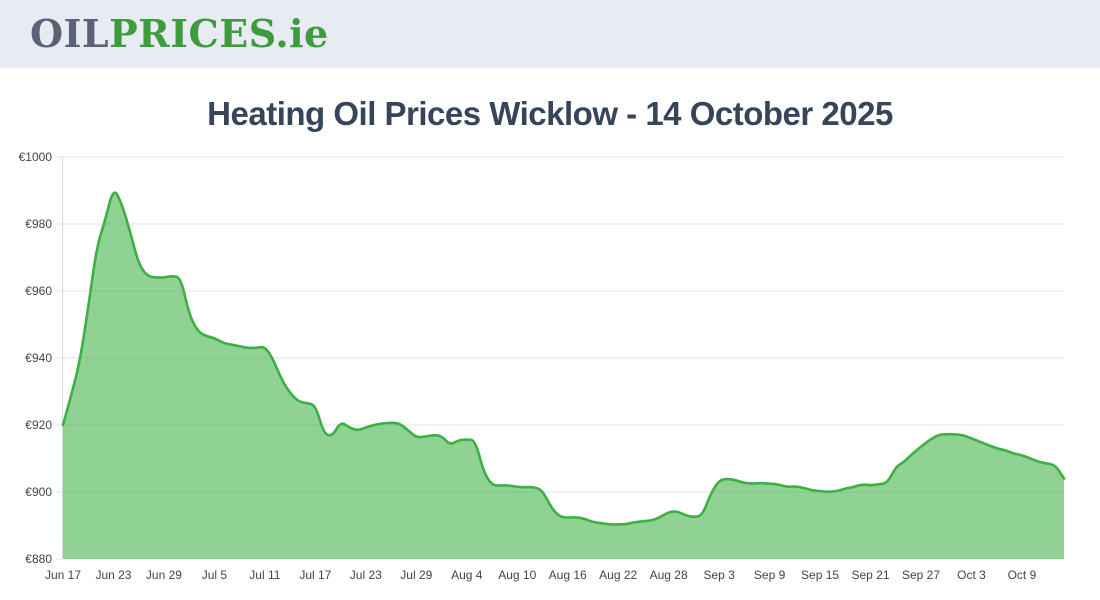  What do you see at coordinates (164, 575) in the screenshot?
I see `x-tick-label: Jun 29` at bounding box center [164, 575].